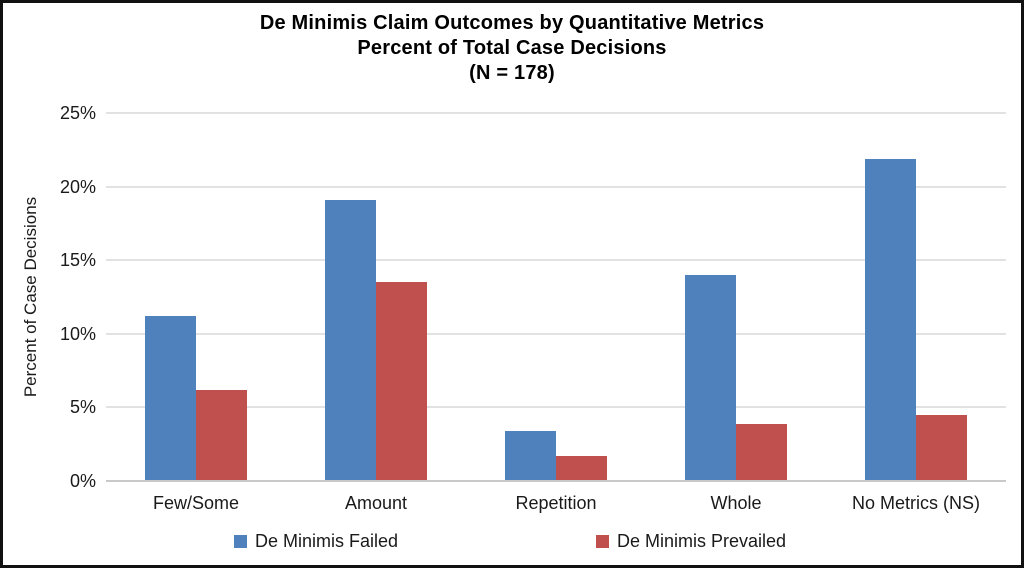 This screenshot has height=568, width=1024. I want to click on y-axis-title: Percent of Case Decisions, so click(30, 297).